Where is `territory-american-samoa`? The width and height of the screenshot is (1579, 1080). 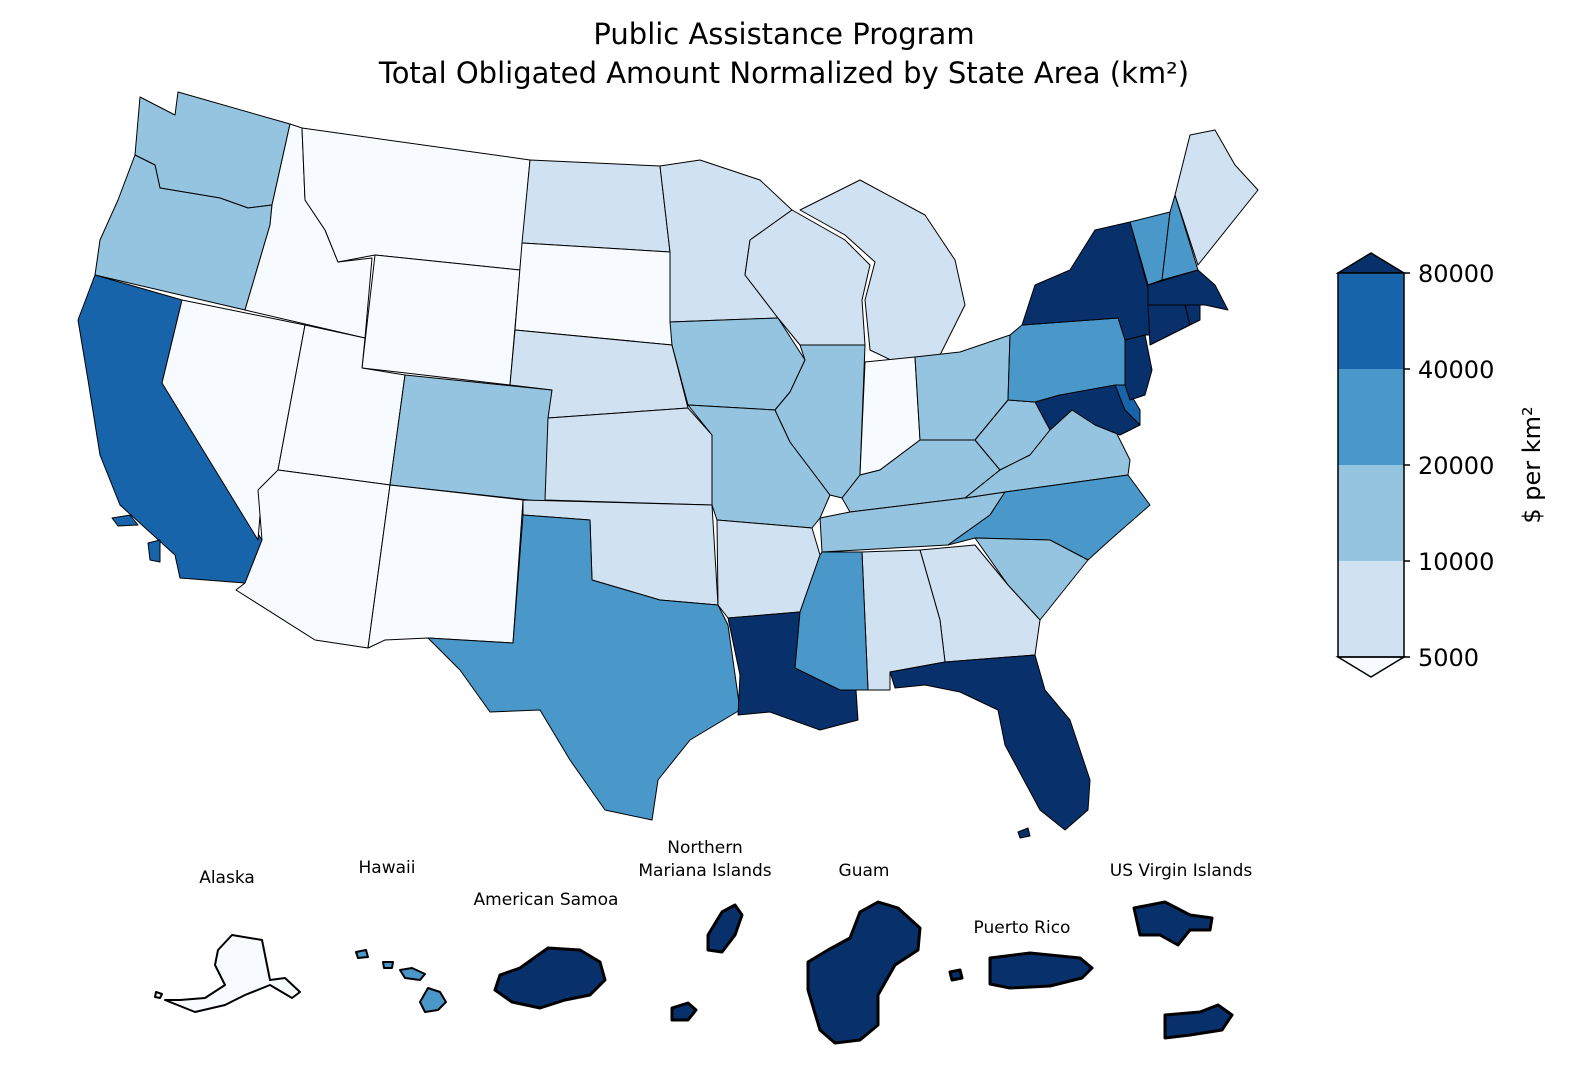
territory-american-samoa is located at coordinates (550, 978).